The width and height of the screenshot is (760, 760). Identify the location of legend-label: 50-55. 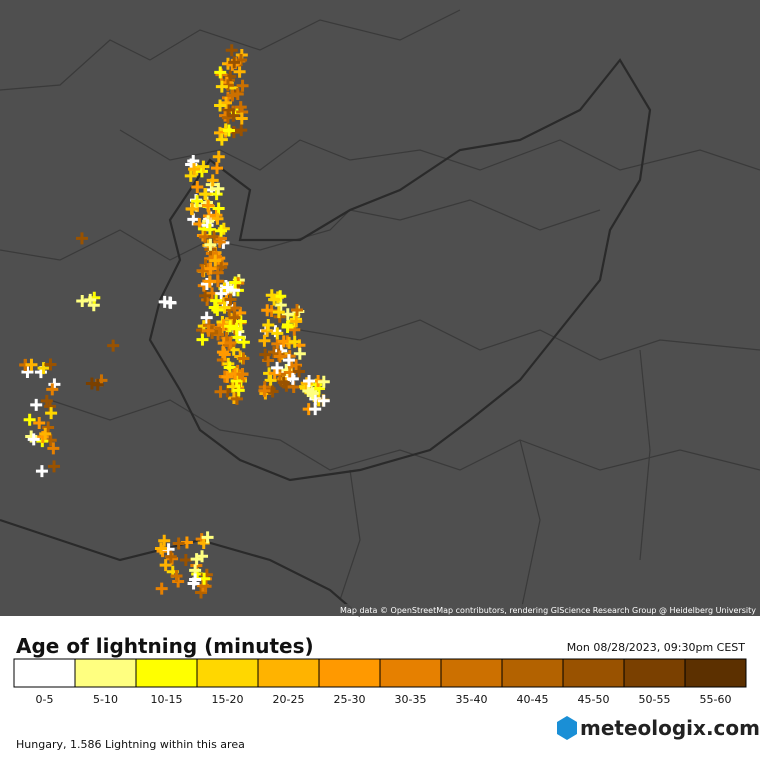
(655, 699).